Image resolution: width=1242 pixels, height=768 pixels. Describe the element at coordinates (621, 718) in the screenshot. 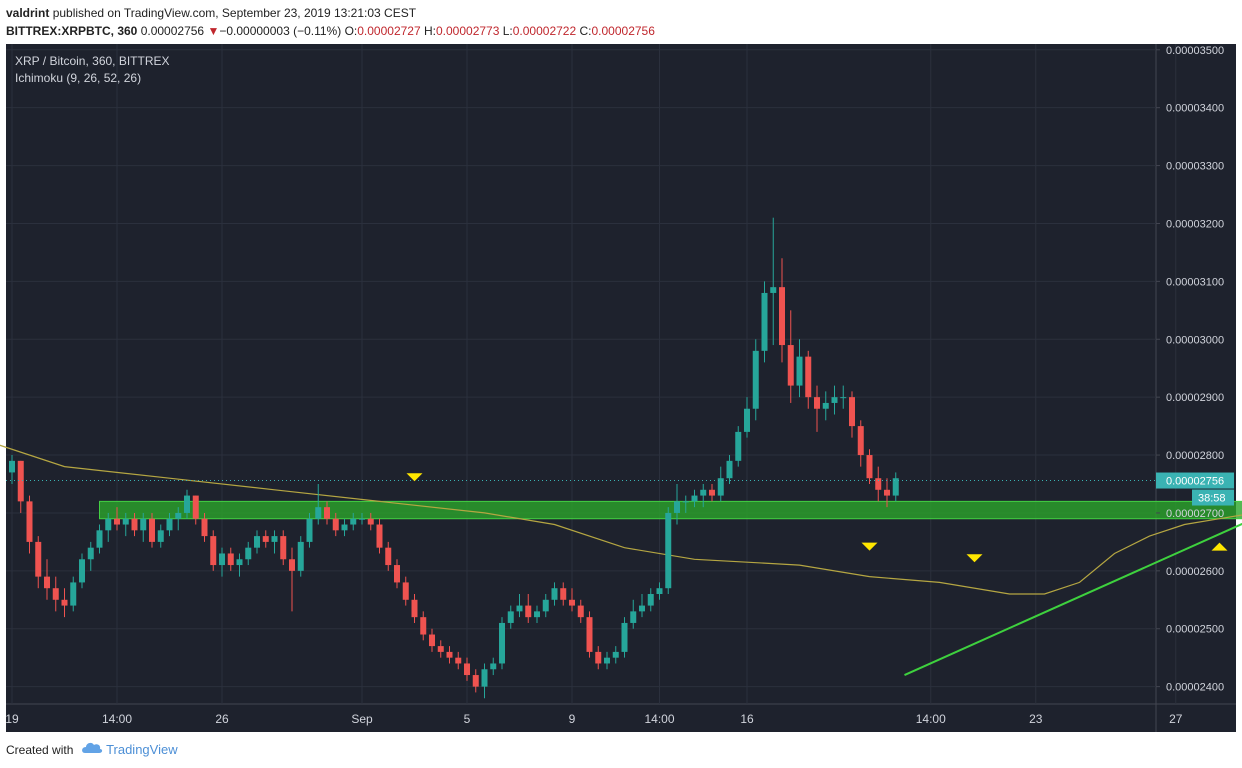

I see `time-axis-panel` at that location.